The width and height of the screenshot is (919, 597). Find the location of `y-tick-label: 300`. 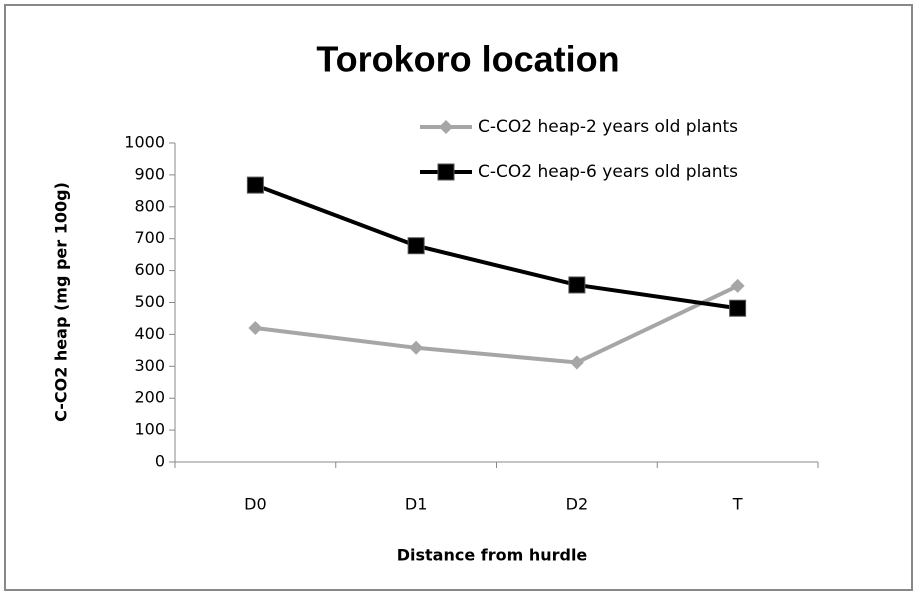

y-tick-label: 300 is located at coordinates (149, 365).